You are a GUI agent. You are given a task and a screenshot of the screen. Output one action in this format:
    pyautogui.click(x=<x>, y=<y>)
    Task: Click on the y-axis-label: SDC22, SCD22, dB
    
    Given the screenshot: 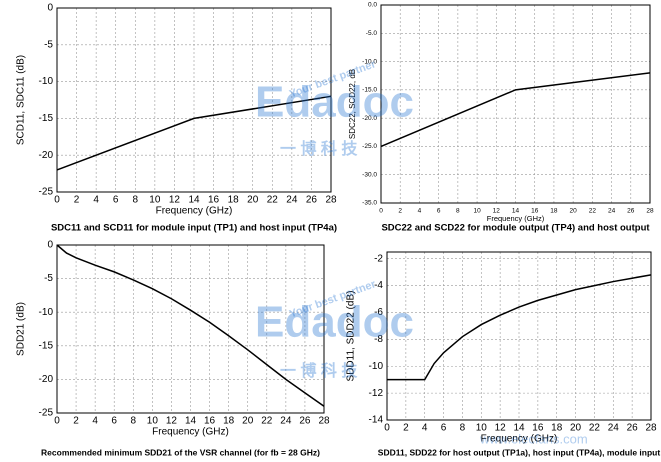 What is the action you would take?
    pyautogui.click(x=352, y=104)
    